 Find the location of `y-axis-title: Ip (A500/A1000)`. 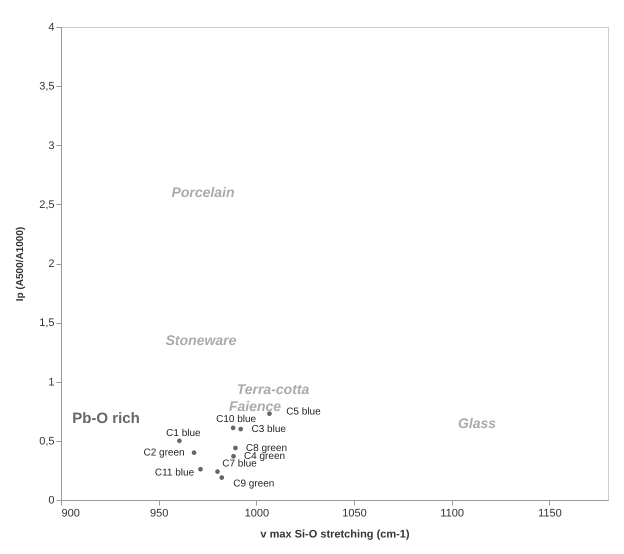

y-axis-title: Ip (A500/A1000) is located at coordinates (20, 264).